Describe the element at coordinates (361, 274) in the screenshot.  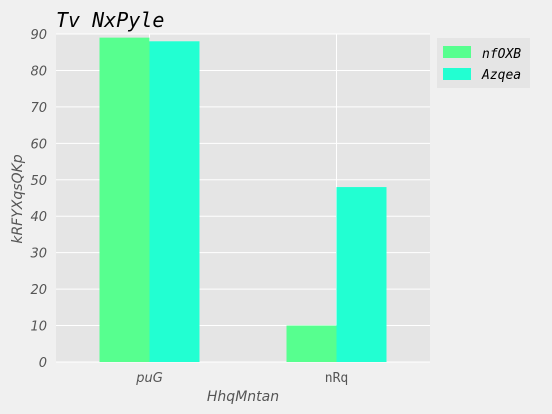
I see `bar-azqea-nrq` at that location.